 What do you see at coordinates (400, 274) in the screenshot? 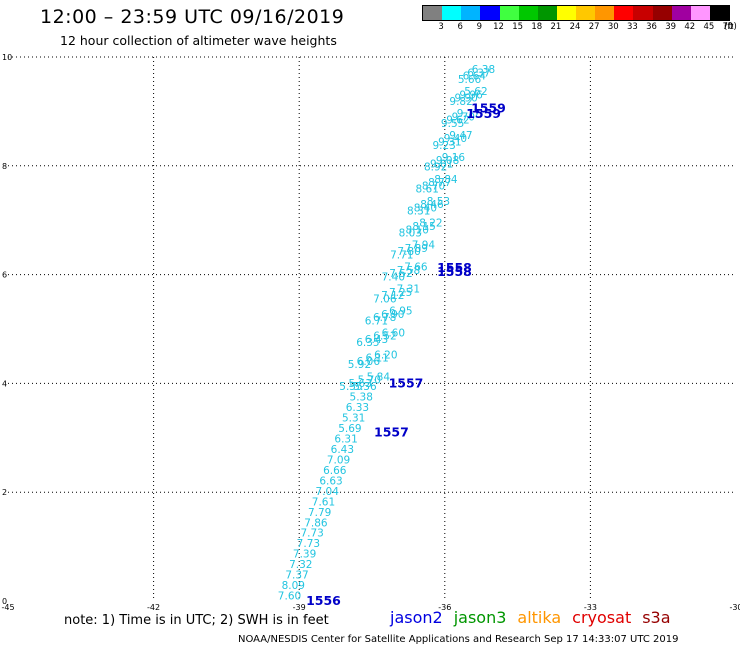
I see `swh-value: 7.52` at bounding box center [400, 274].